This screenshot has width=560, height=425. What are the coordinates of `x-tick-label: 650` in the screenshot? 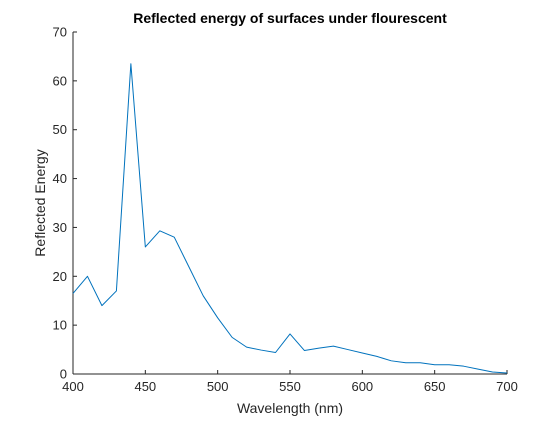 It's located at (435, 386).